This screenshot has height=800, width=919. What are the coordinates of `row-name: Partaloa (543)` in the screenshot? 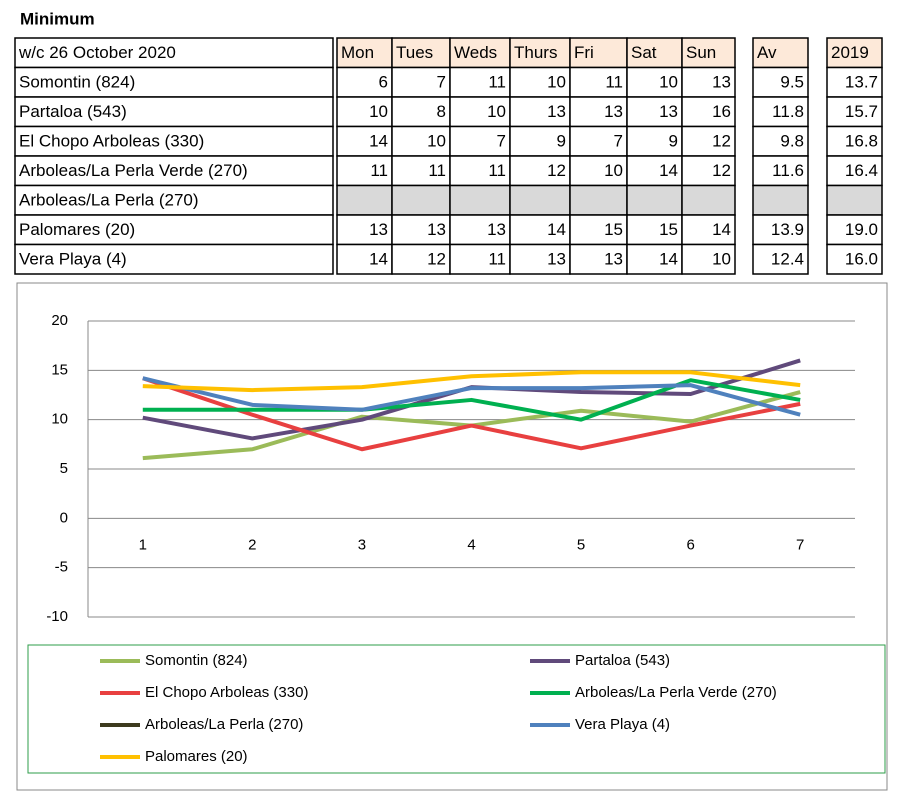 It's located at (73, 111).